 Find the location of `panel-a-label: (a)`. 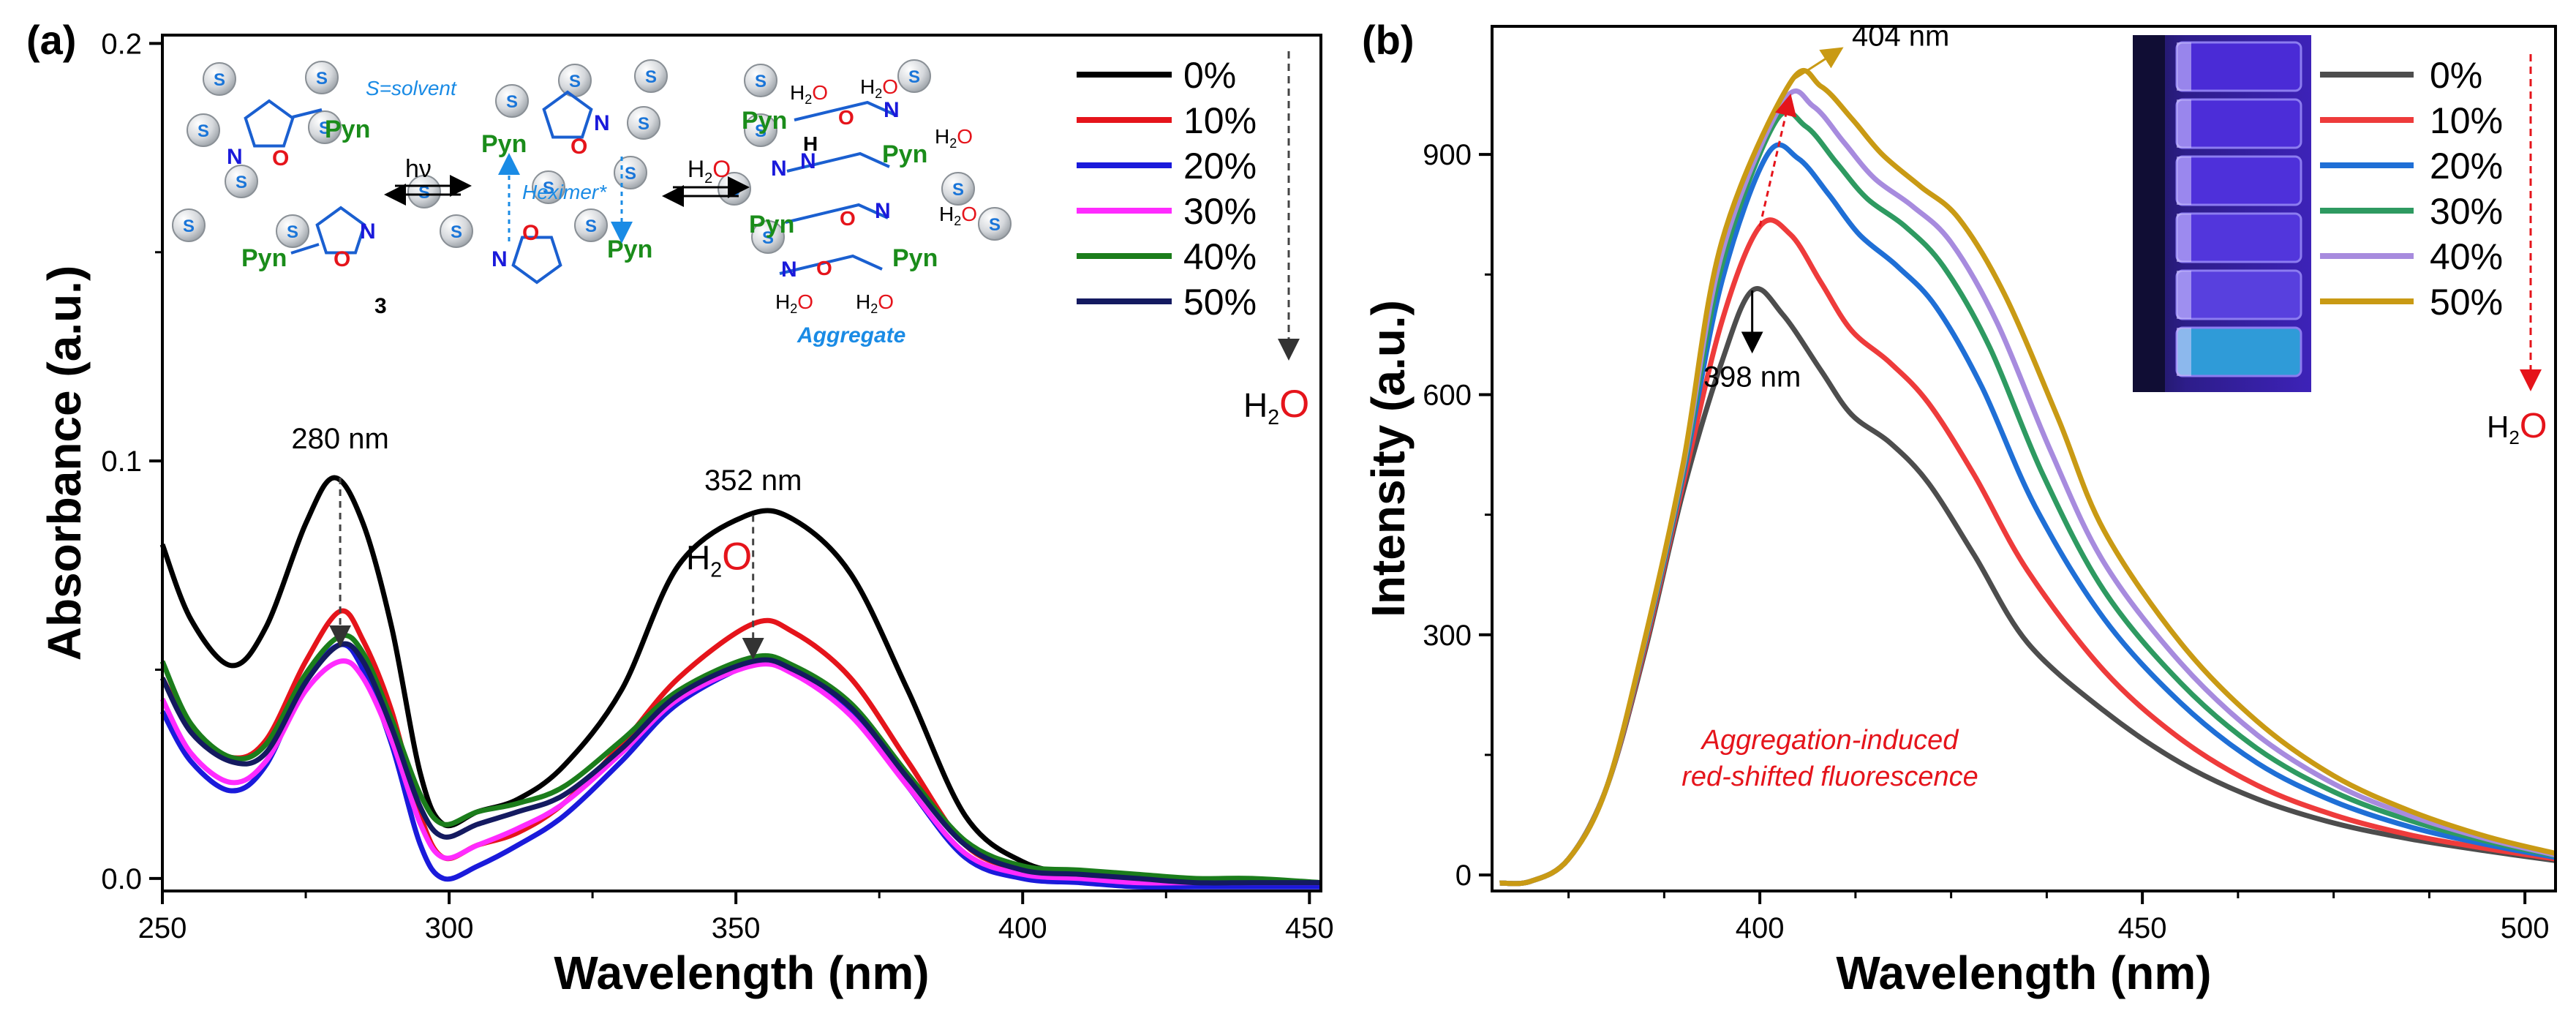

panel-a-label: (a) is located at coordinates (51, 40).